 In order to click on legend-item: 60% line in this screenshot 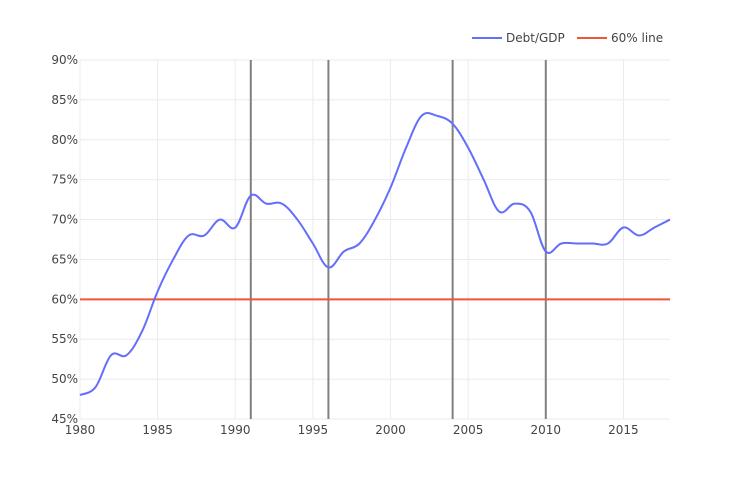, I will do `click(620, 38)`.